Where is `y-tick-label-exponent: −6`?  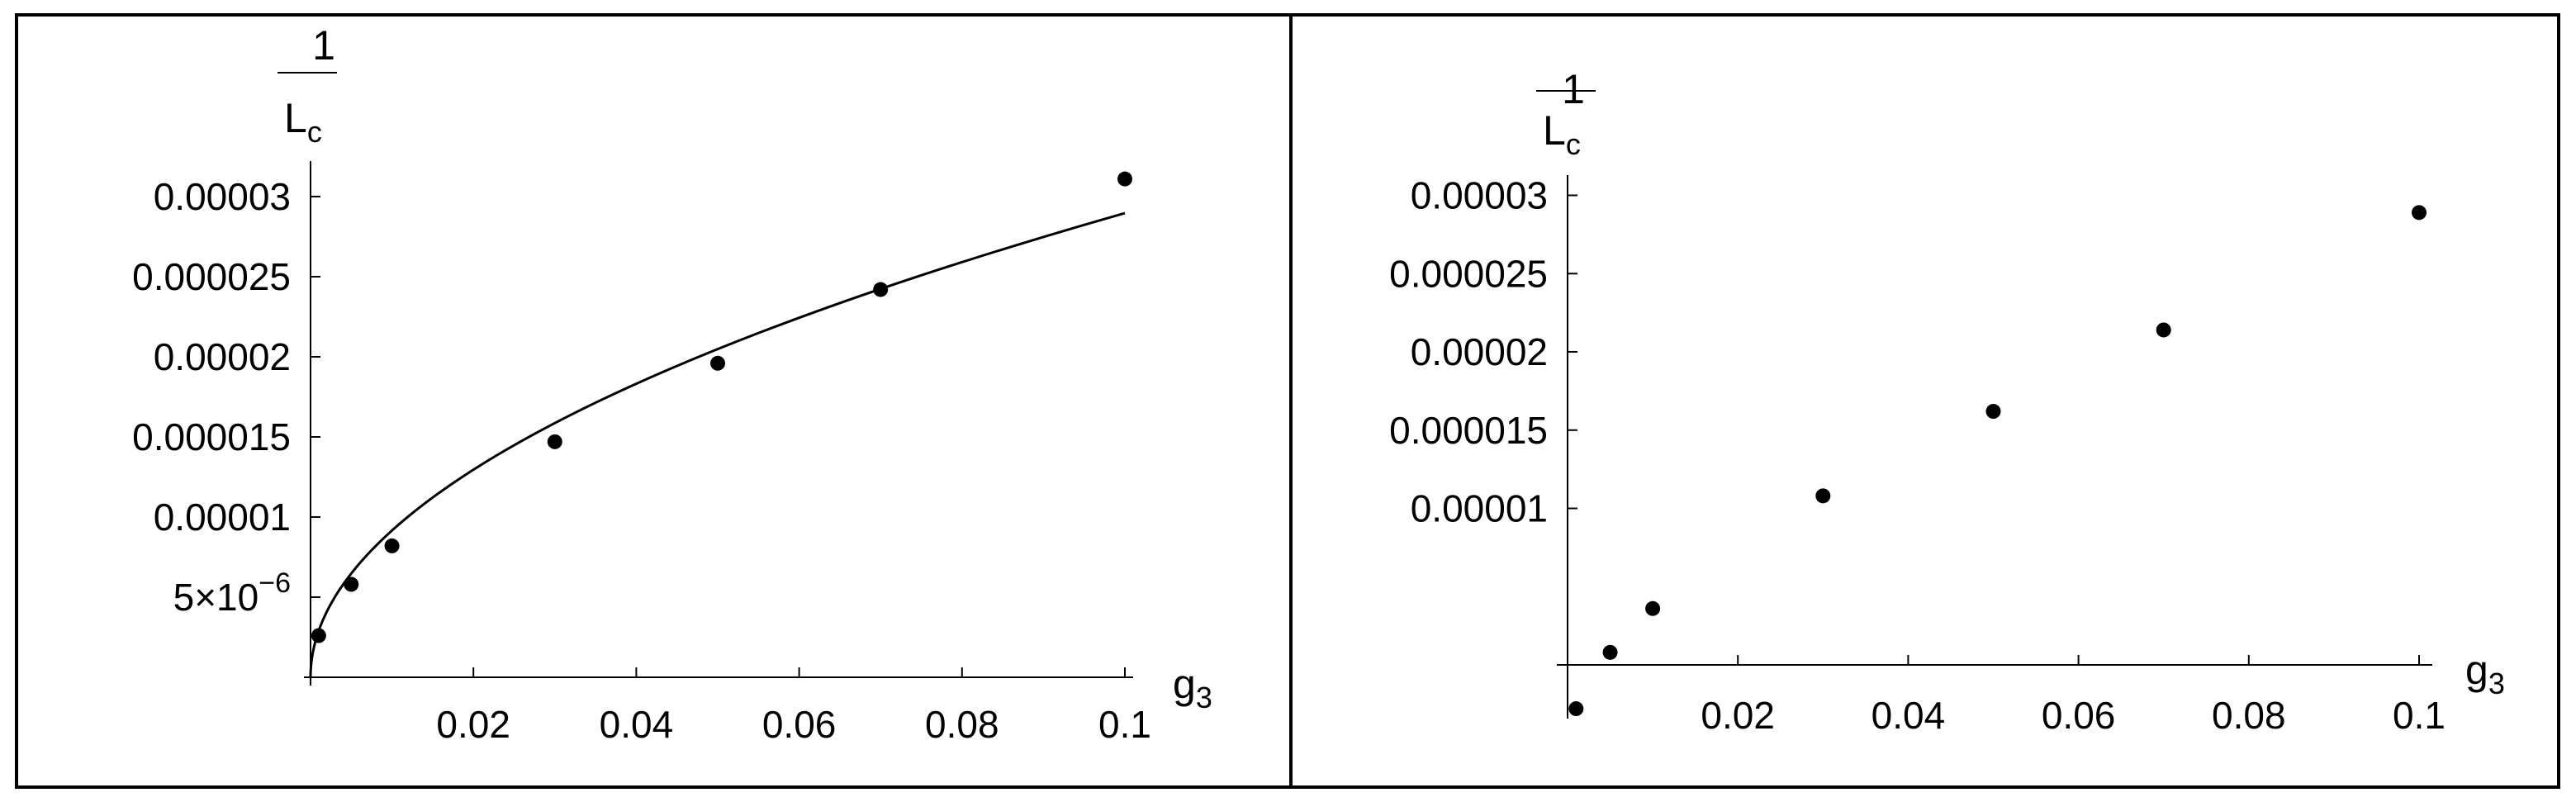
y-tick-label-exponent: −6 is located at coordinates (275, 583).